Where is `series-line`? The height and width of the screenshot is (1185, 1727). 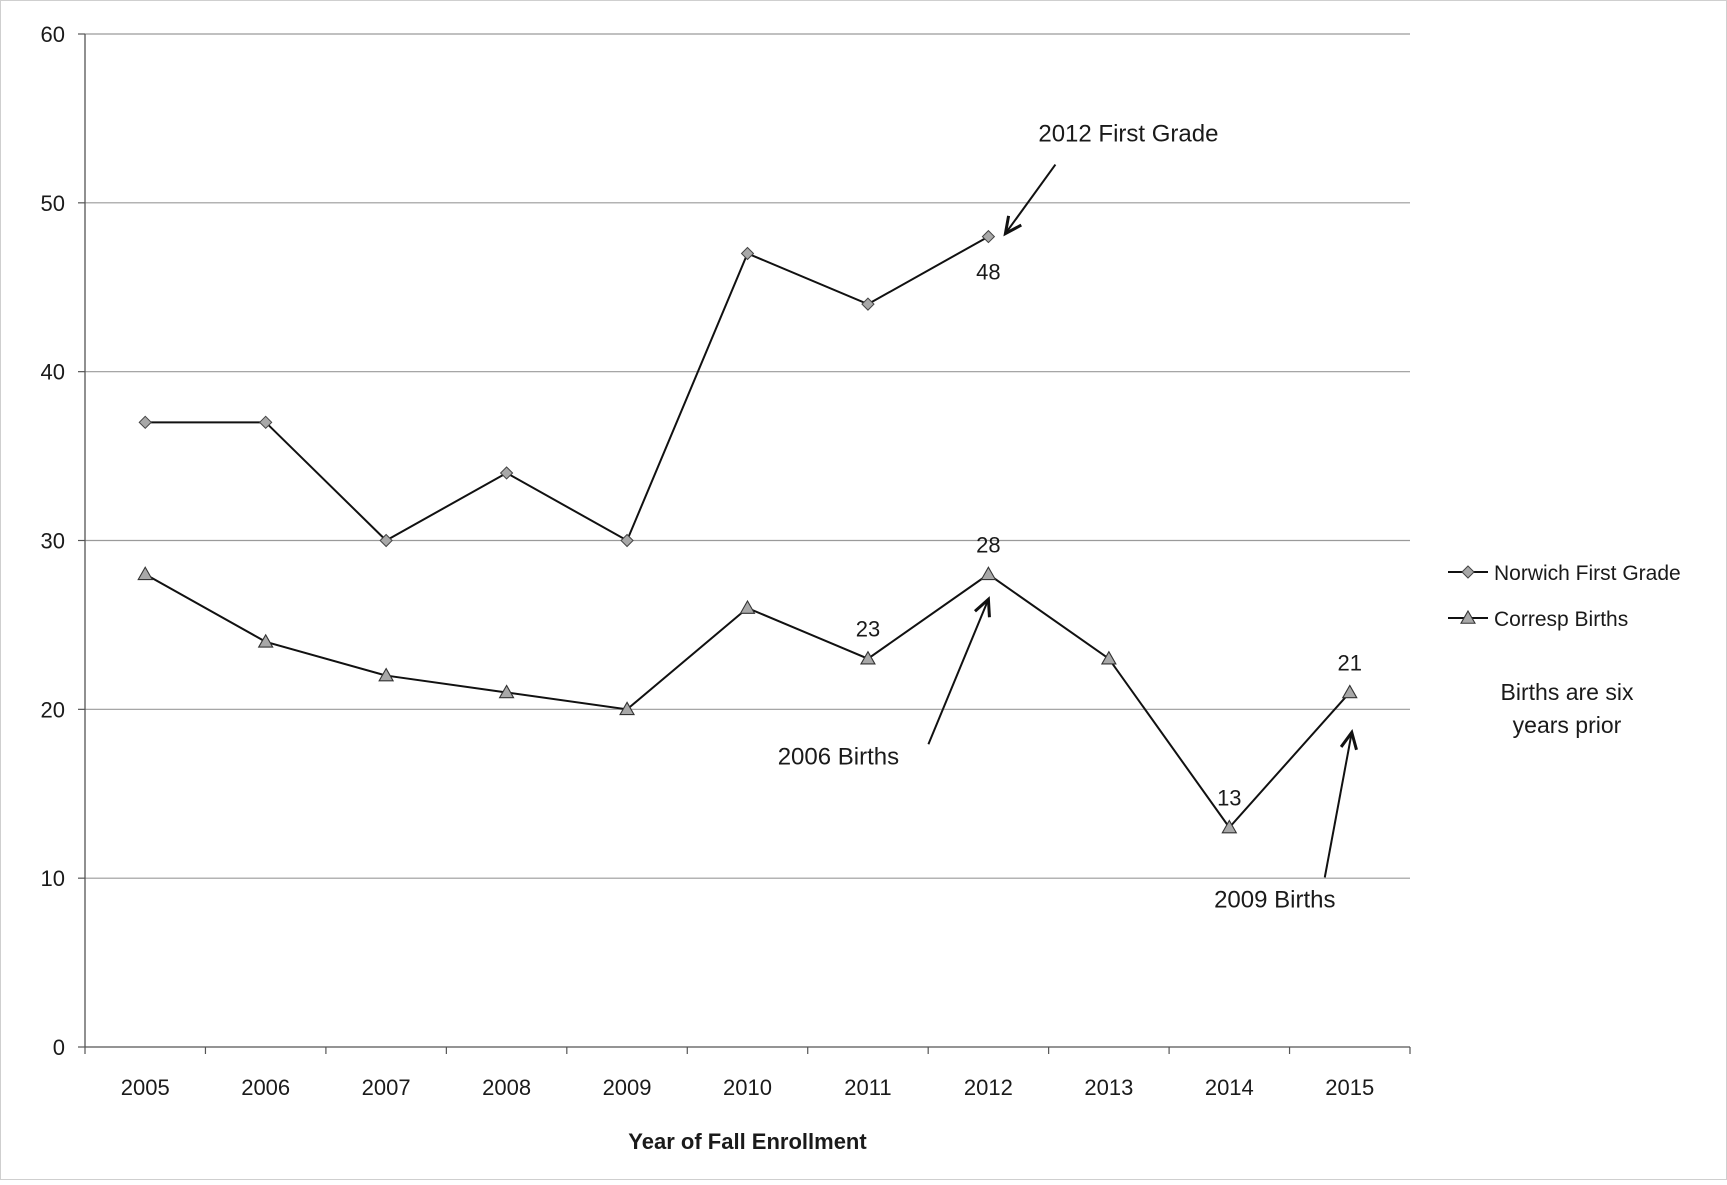
series-line is located at coordinates (567, 388).